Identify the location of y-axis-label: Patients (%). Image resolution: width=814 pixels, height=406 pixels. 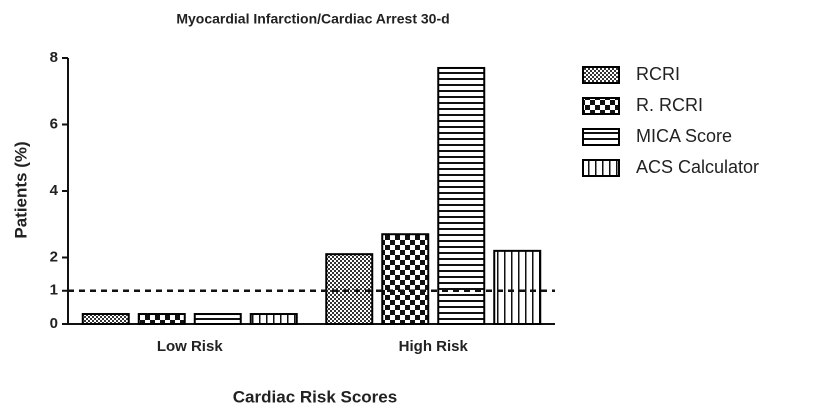
(20, 189).